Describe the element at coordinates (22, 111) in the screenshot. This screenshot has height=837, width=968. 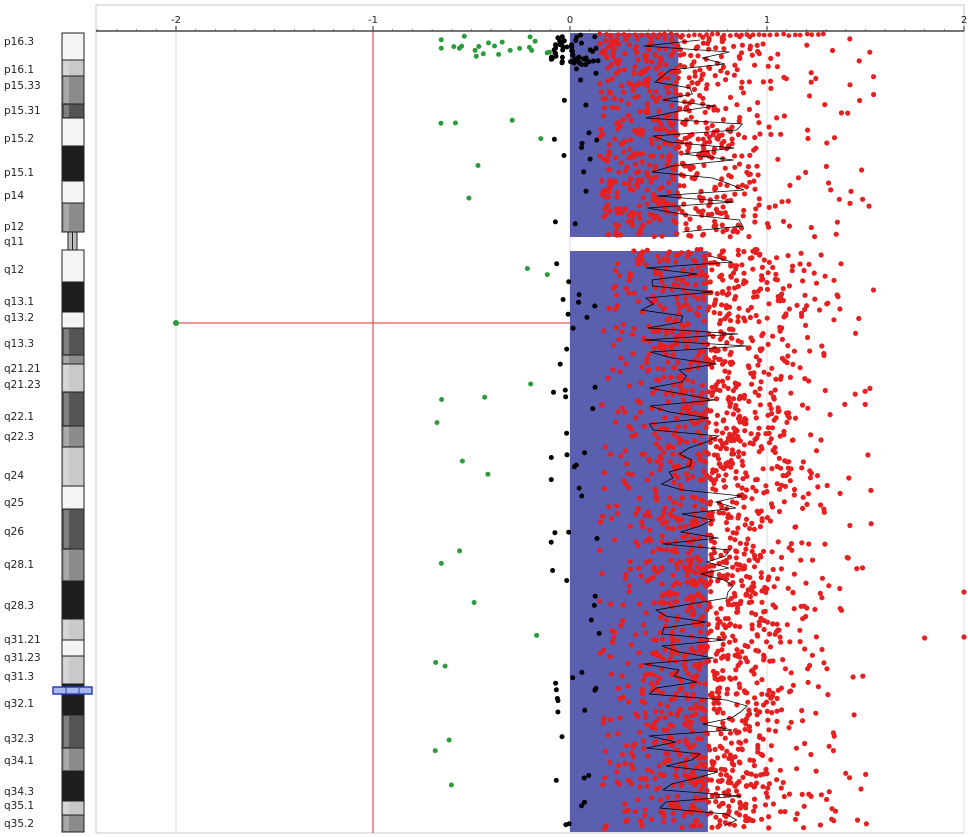
I see `band-label: p15.31` at that location.